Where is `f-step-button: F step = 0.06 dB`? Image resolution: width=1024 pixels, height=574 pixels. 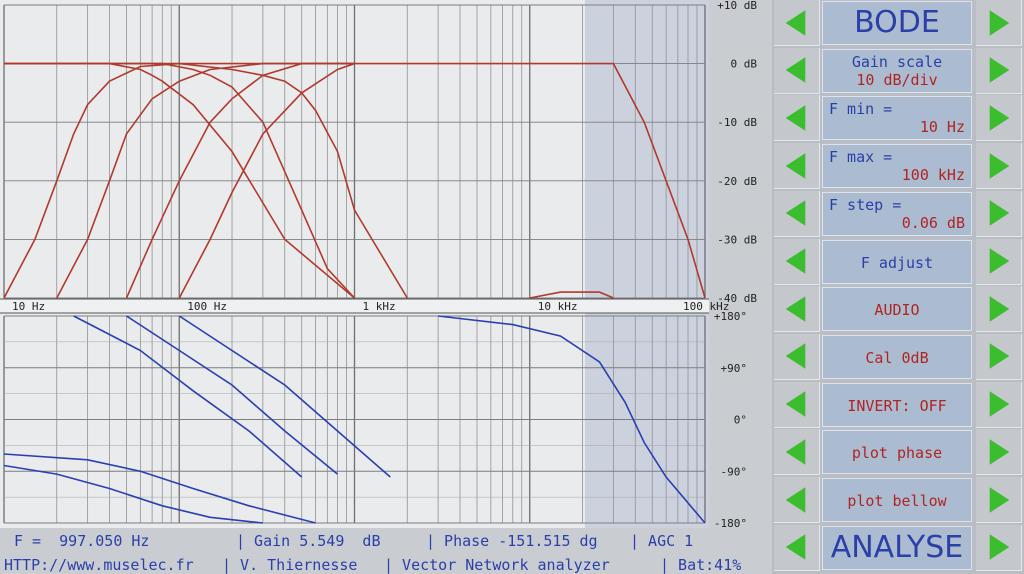 f-step-button: F step = 0.06 dB is located at coordinates (897, 213).